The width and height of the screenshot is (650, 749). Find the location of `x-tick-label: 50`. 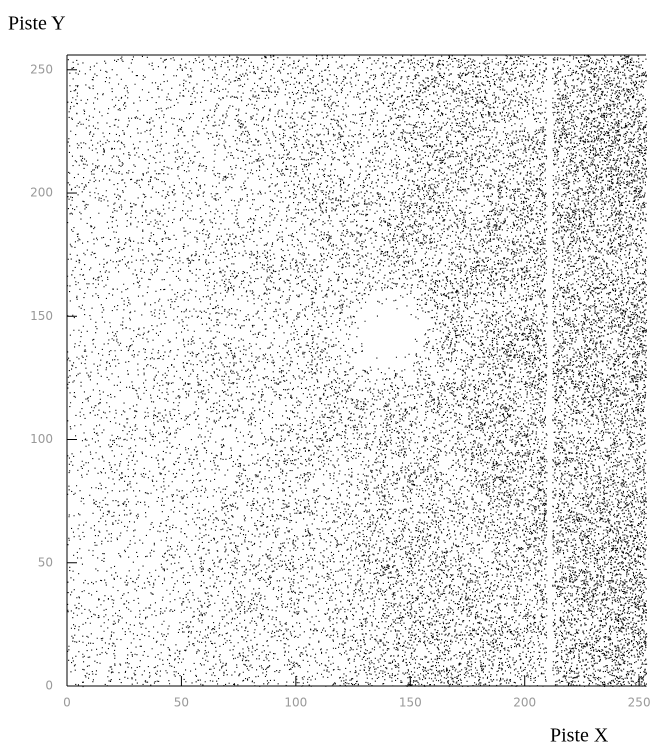

x-tick-label: 50 is located at coordinates (181, 703).